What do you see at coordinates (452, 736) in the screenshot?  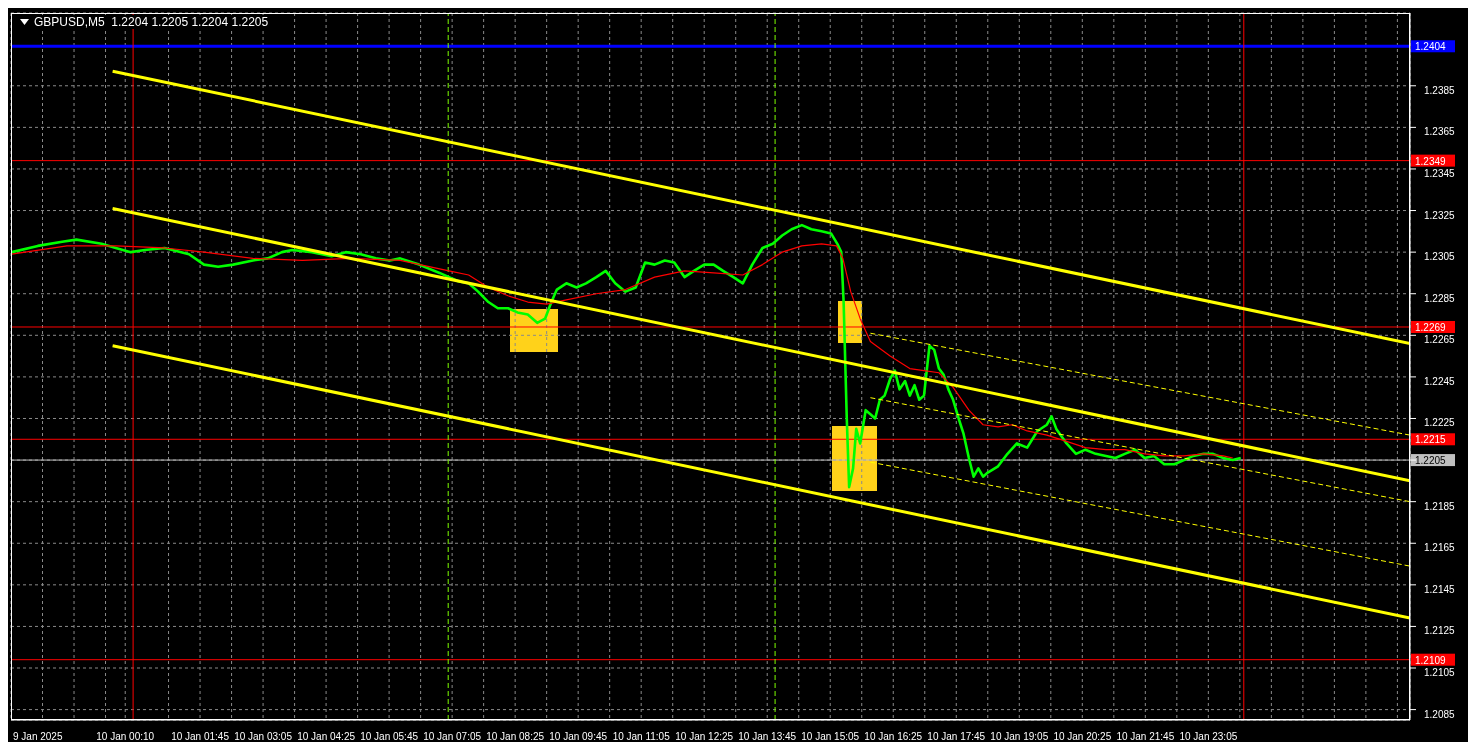 I see `x-tick-label: 10 Jan 07:05` at bounding box center [452, 736].